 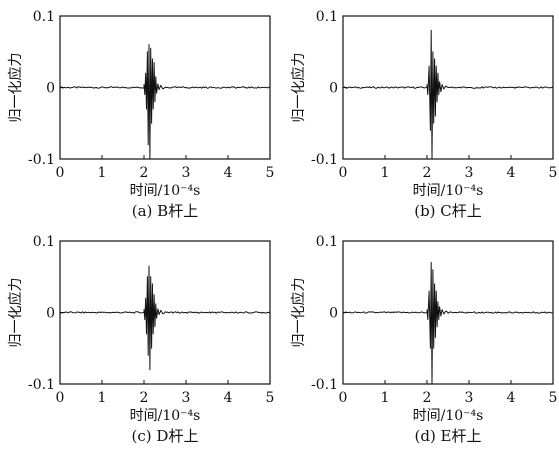 What do you see at coordinates (447, 436) in the screenshot?
I see `panel-caption: (d) E杆上` at bounding box center [447, 436].